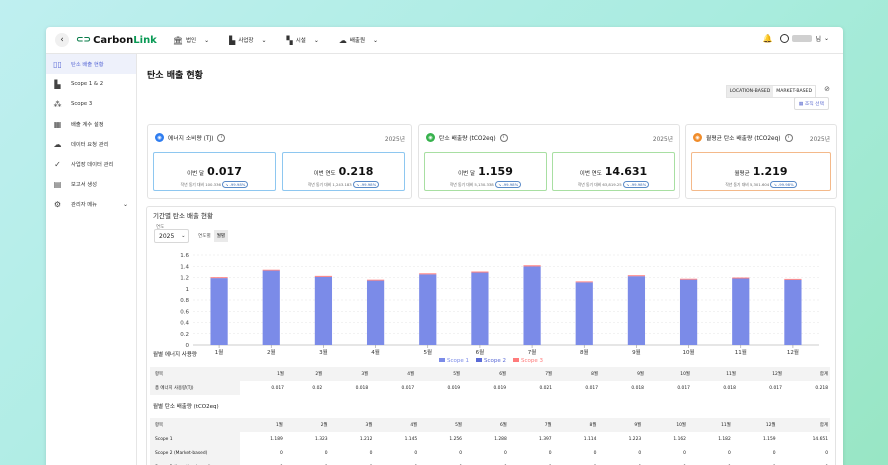 The height and width of the screenshot is (465, 888). Describe the element at coordinates (352, 425) in the screenshot. I see `table-header: 3월` at that location.